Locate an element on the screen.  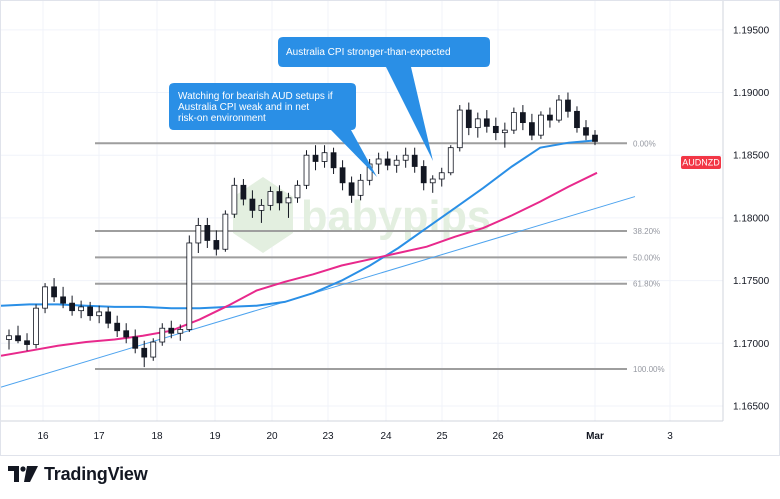
last-price-symbol: AUDNZD is located at coordinates (701, 163).